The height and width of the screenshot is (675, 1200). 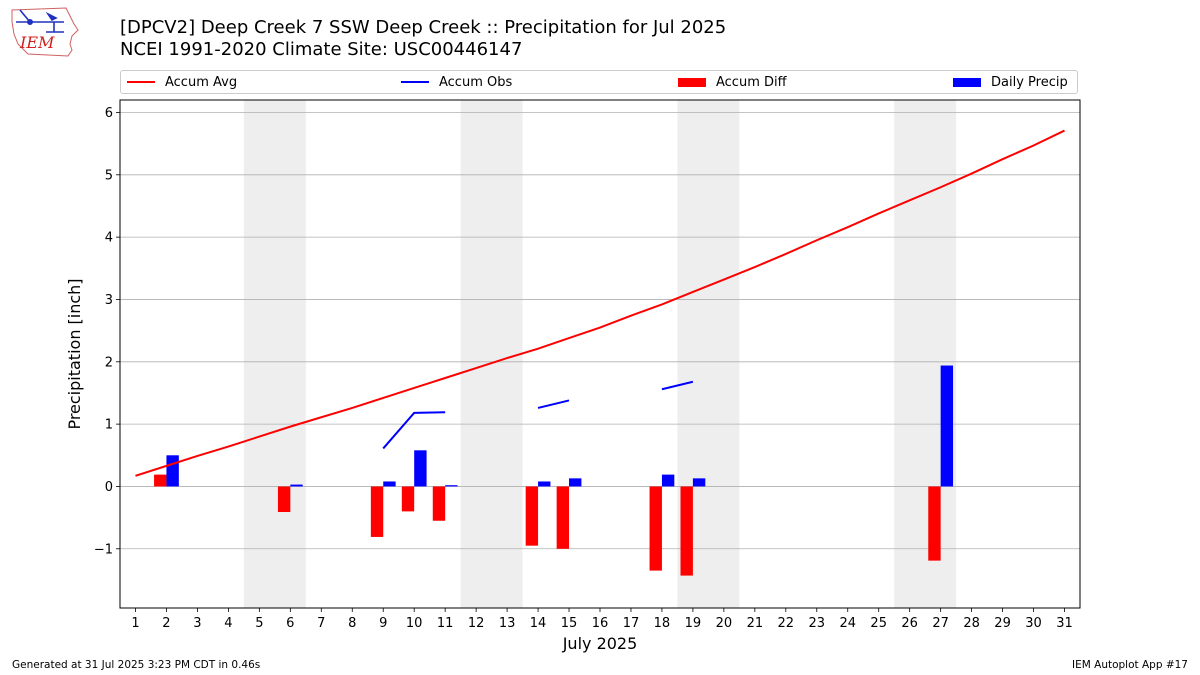 What do you see at coordinates (878, 623) in the screenshot?
I see `x-tick-label: 25` at bounding box center [878, 623].